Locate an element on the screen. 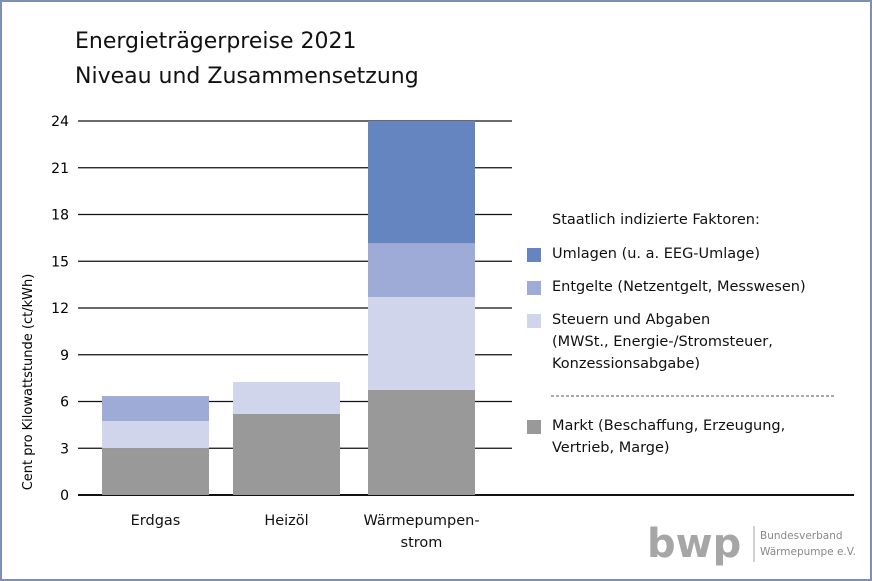 The image size is (872, 581). y-tick-label: 24 is located at coordinates (60, 122).